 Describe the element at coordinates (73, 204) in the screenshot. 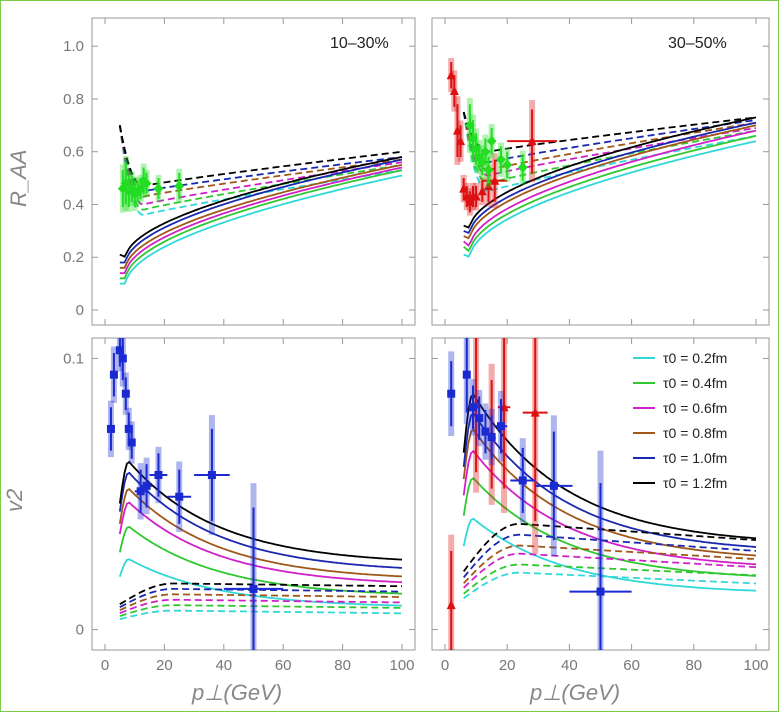

I see `y-tick-label: 0.4` at that location.